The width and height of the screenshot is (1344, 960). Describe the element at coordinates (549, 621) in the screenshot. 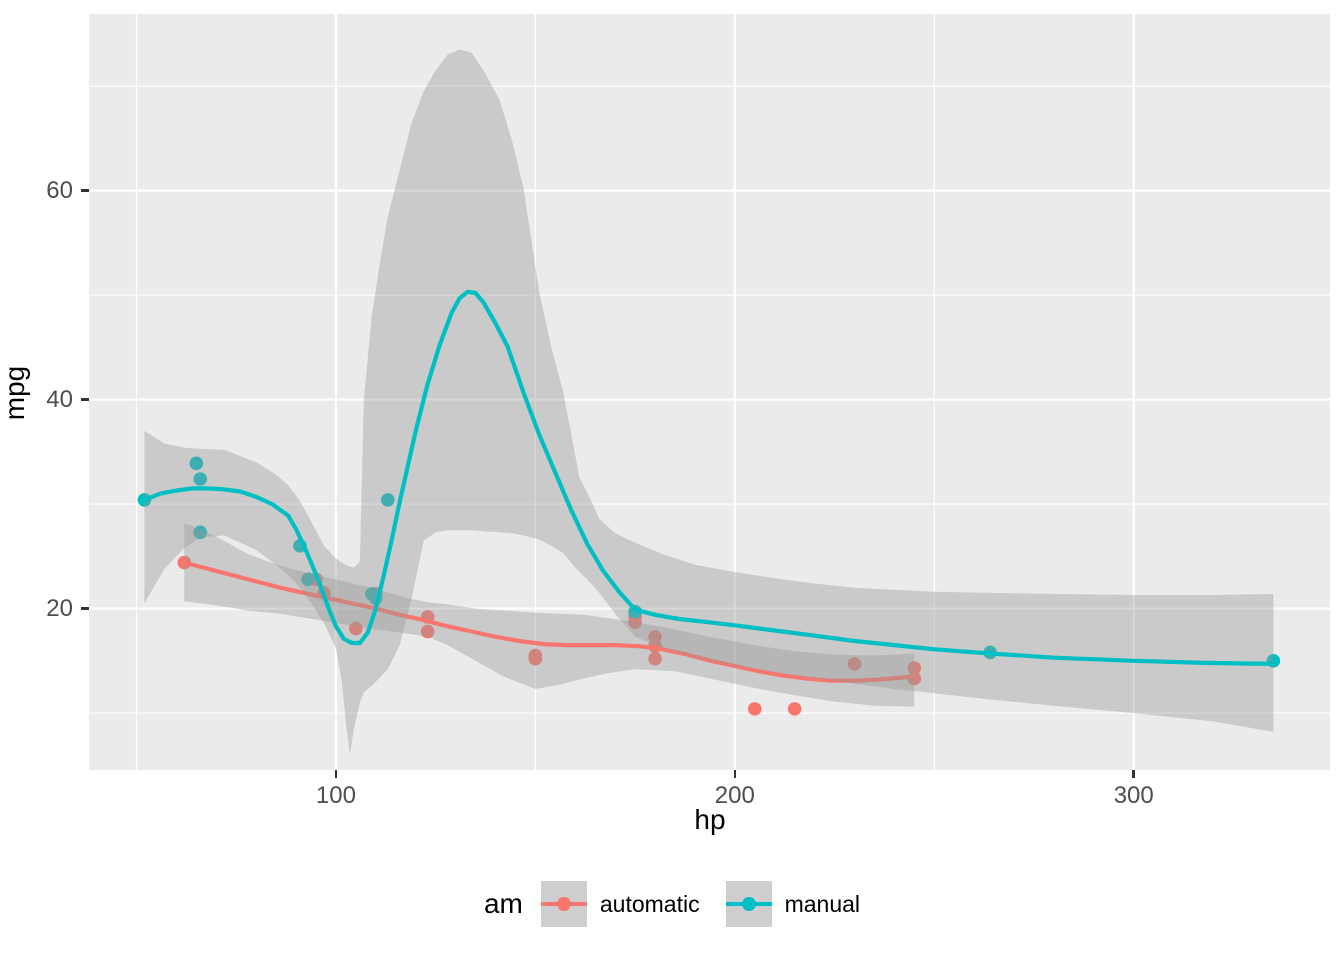

I see `automatic-smooth-line` at that location.